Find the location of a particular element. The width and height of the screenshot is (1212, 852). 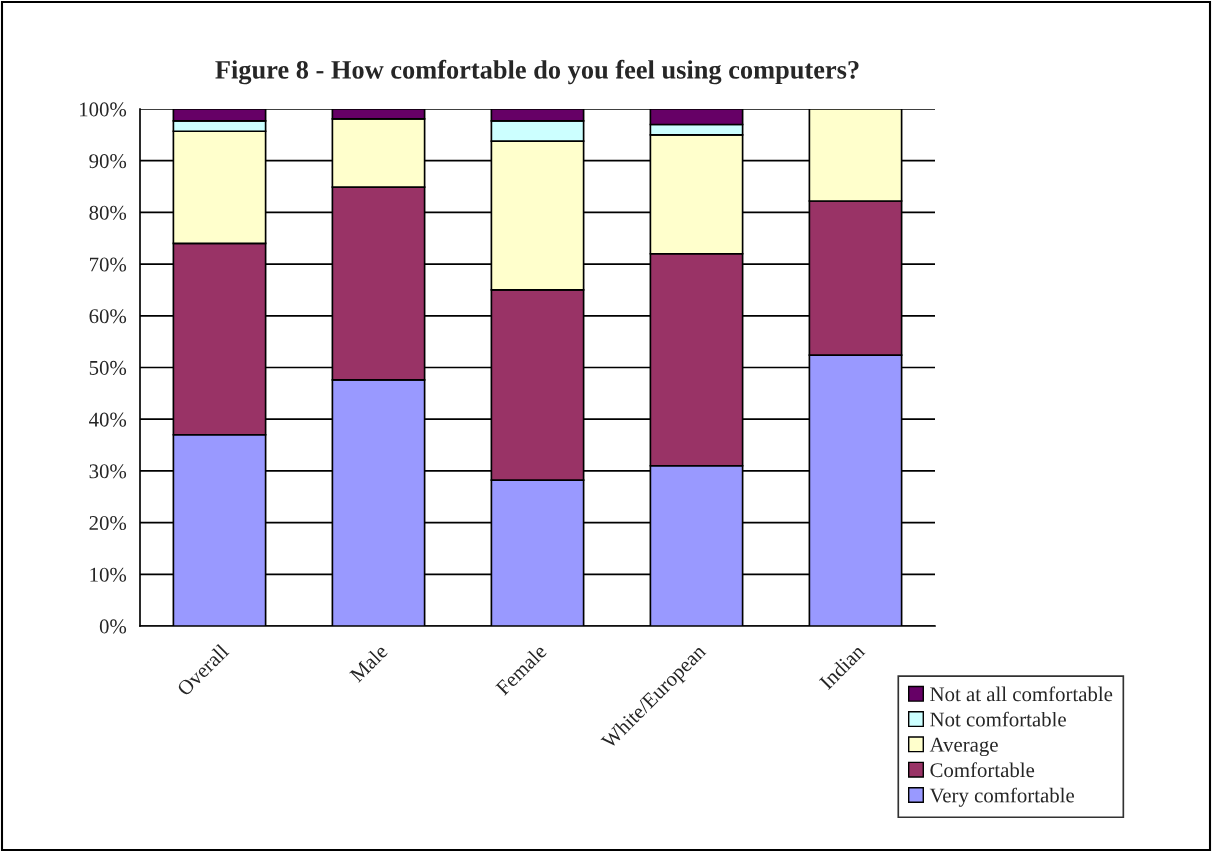

y-tick-label: 60% is located at coordinates (108, 316).